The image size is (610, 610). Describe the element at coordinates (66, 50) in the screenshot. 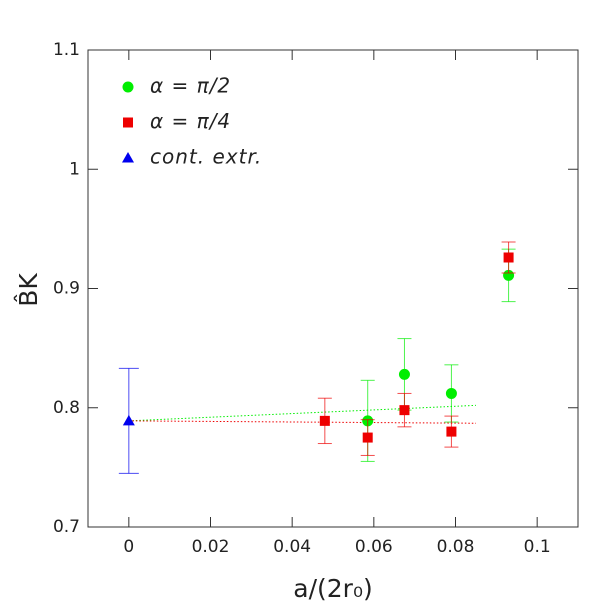

I see `y-tick-label: 1.1` at that location.